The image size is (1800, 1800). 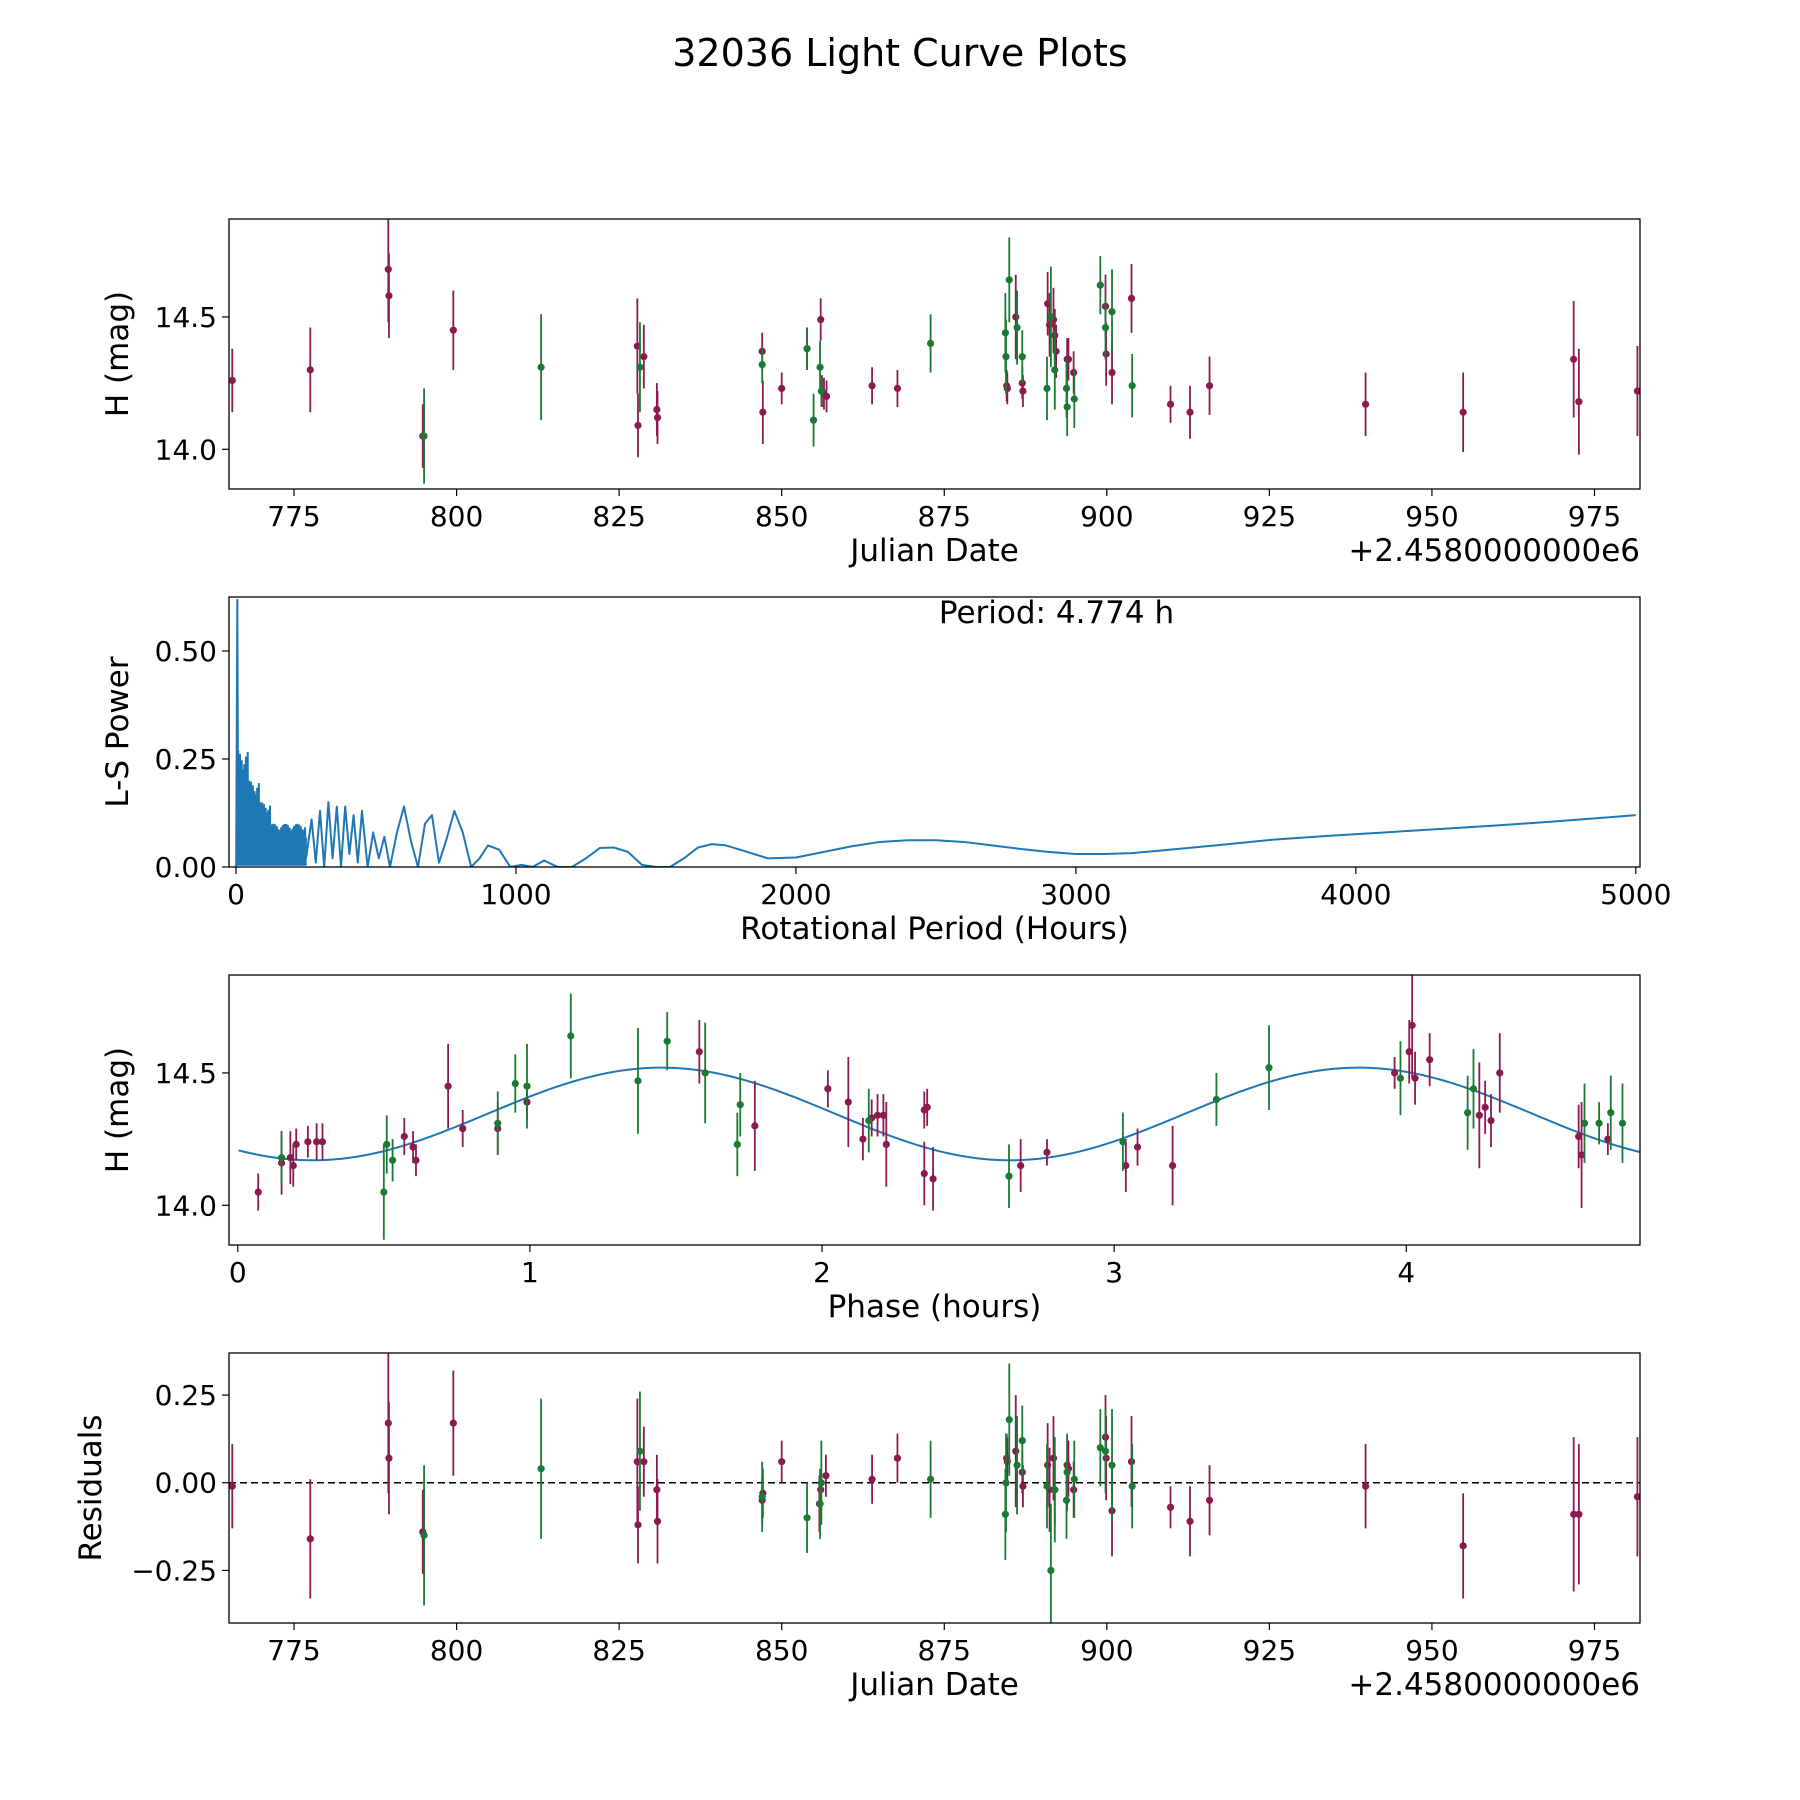 I want to click on raw-xlabel: Julian Date, so click(x=933, y=551).